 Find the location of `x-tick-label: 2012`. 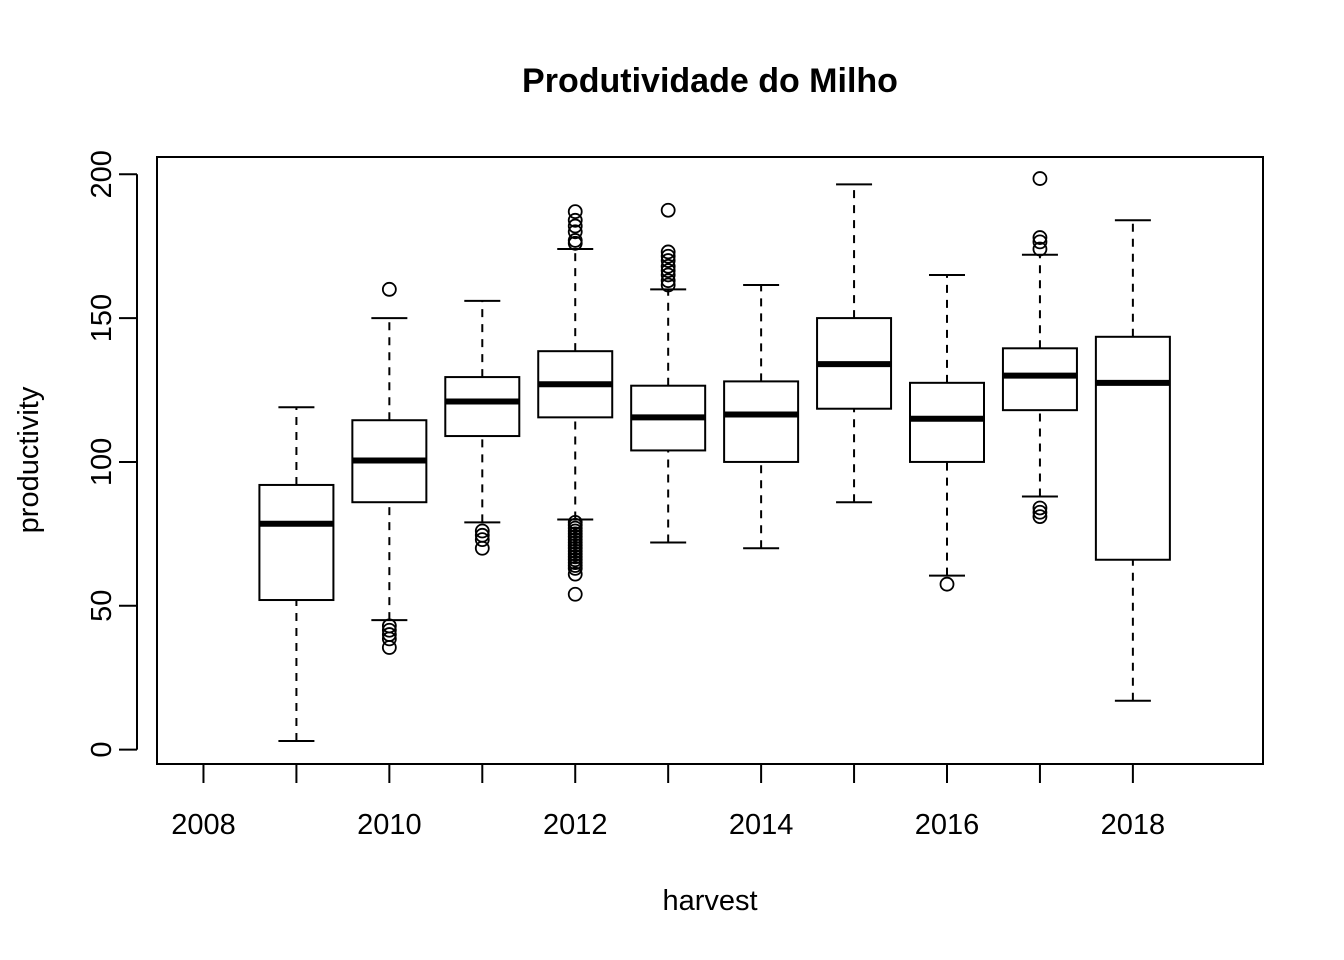

x-tick-label: 2012 is located at coordinates (575, 825).